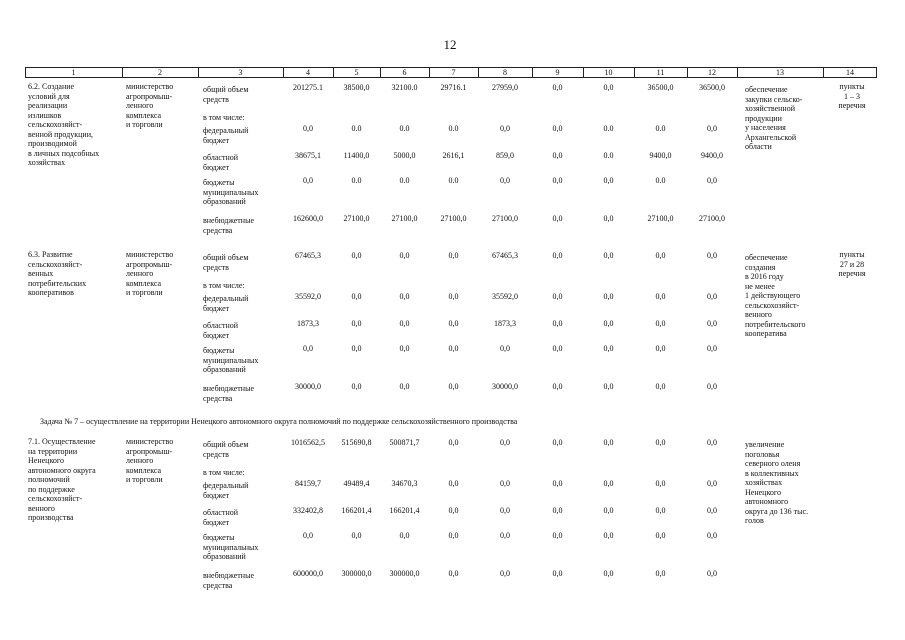  Describe the element at coordinates (240, 72) in the screenshot. I see `column-number: 3` at that location.